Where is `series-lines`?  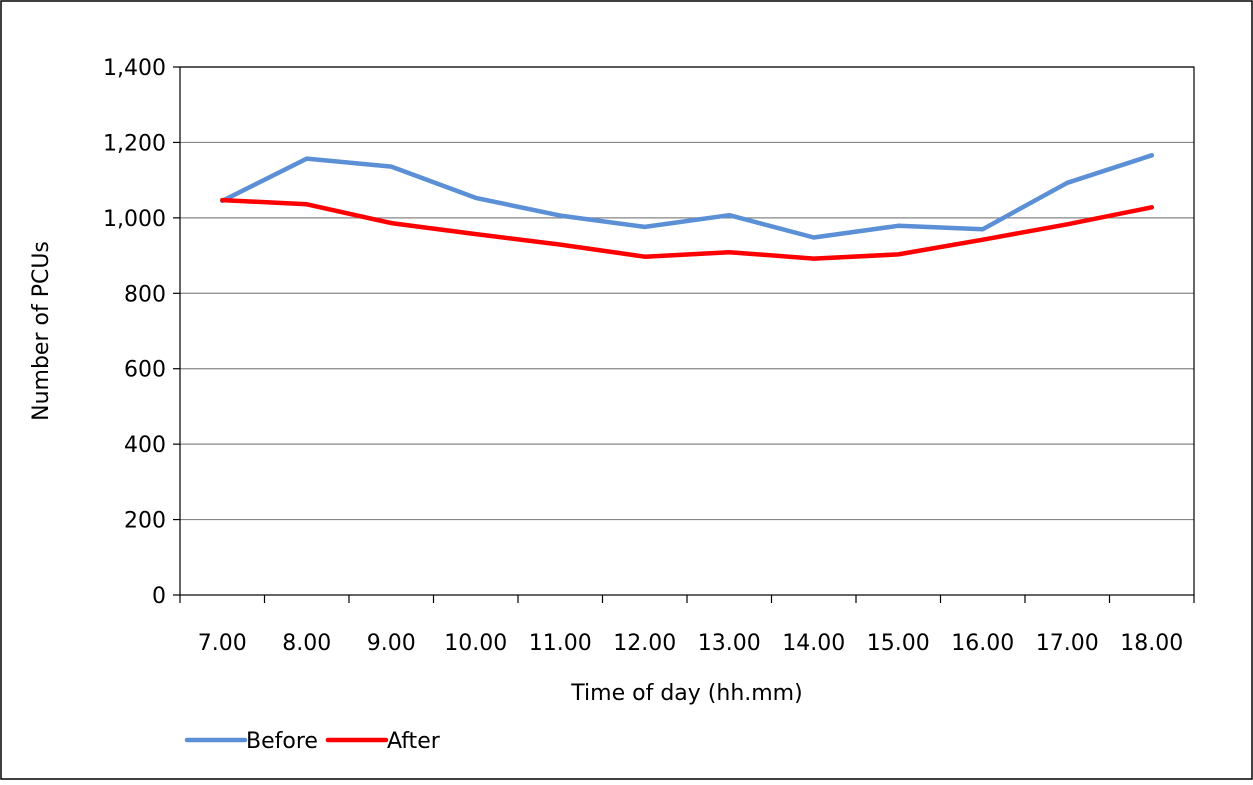 series-lines is located at coordinates (687, 207).